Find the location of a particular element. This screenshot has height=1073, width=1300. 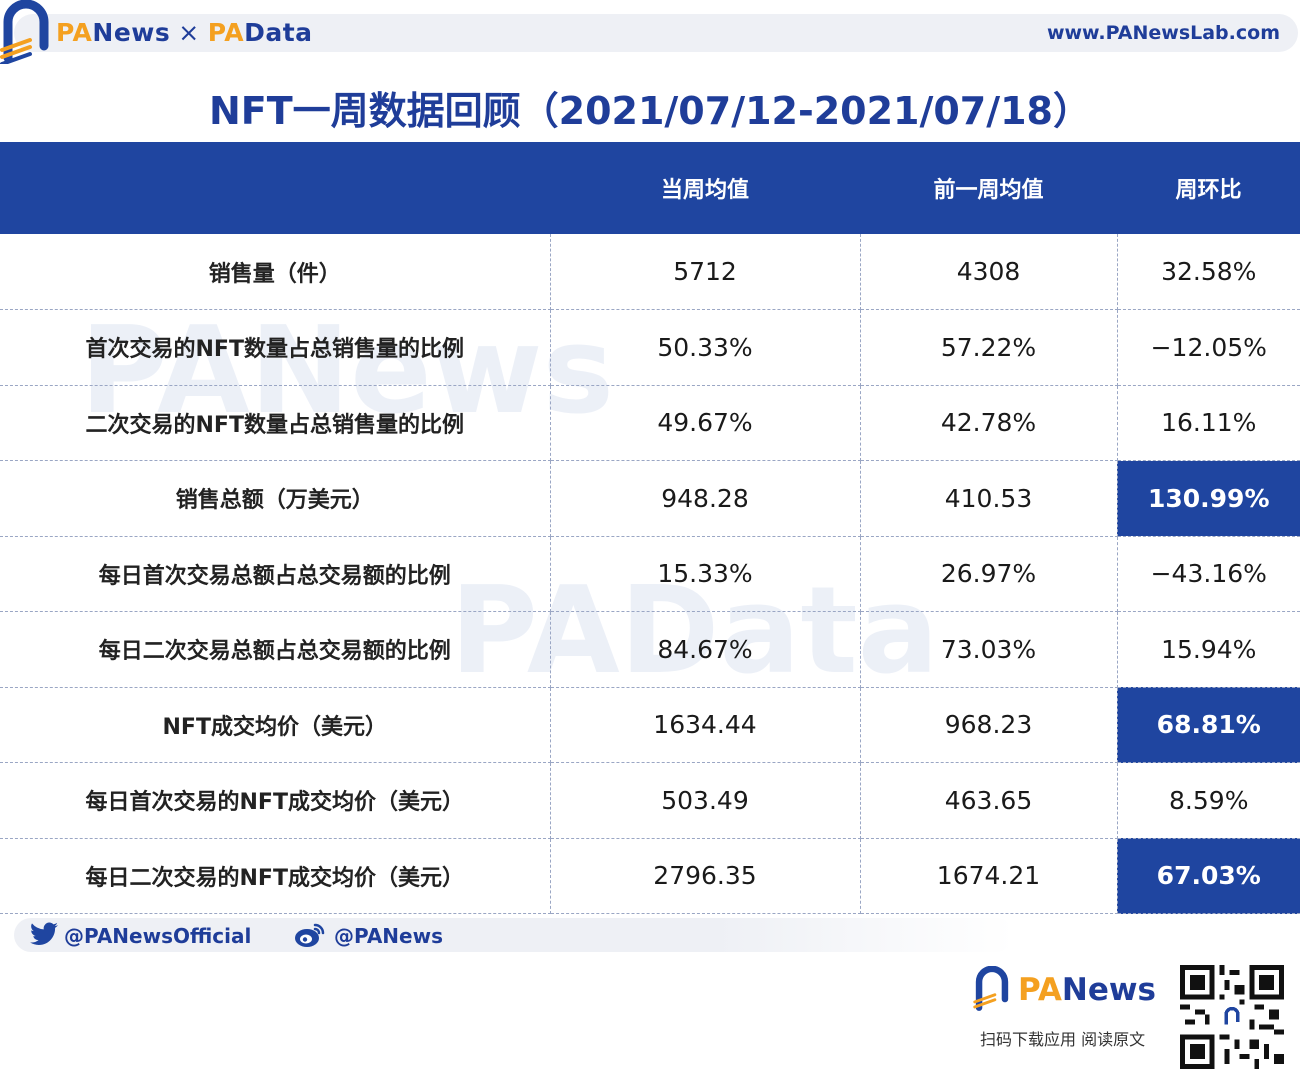

header-previous-col: 前一周均值 is located at coordinates (988, 190).